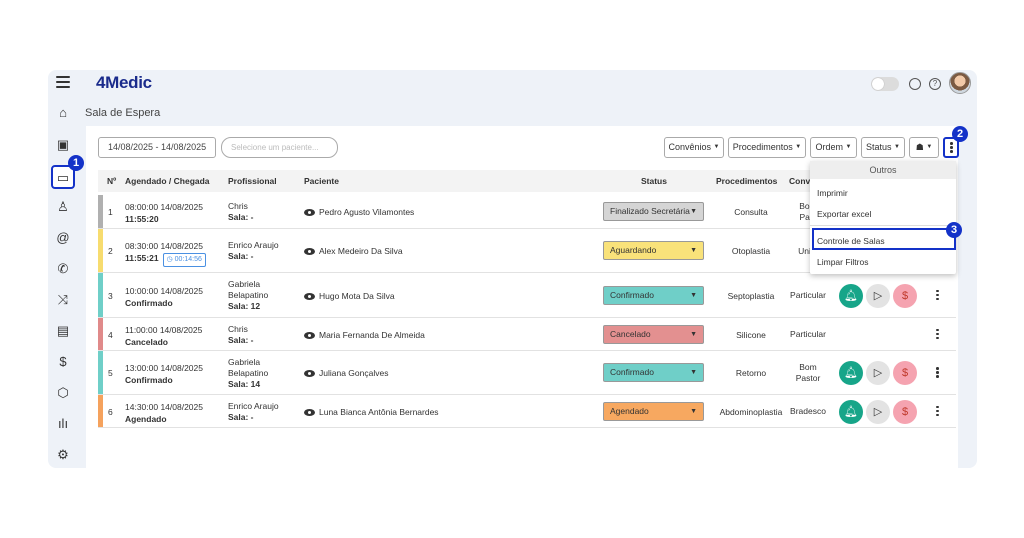 The height and width of the screenshot is (538, 1024). I want to click on row-number: 5, so click(110, 373).